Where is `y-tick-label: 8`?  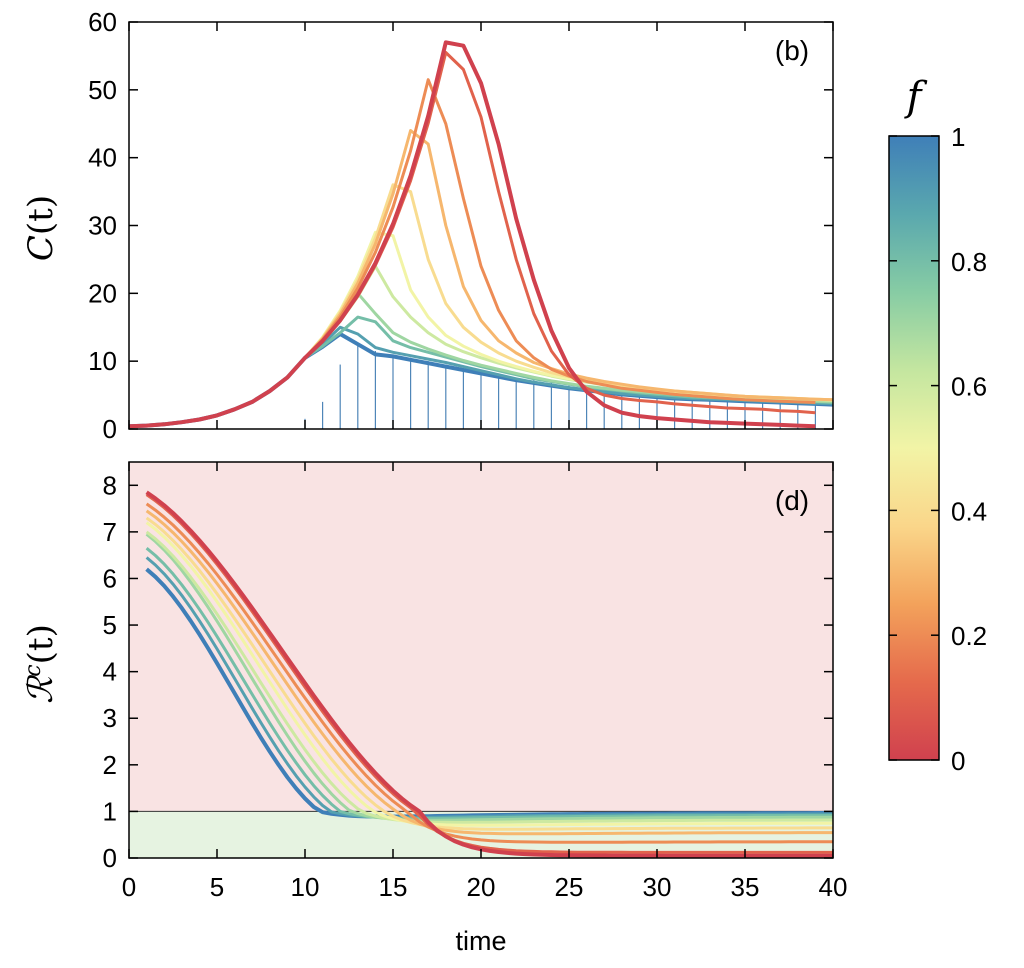
y-tick-label: 8 is located at coordinates (110, 485).